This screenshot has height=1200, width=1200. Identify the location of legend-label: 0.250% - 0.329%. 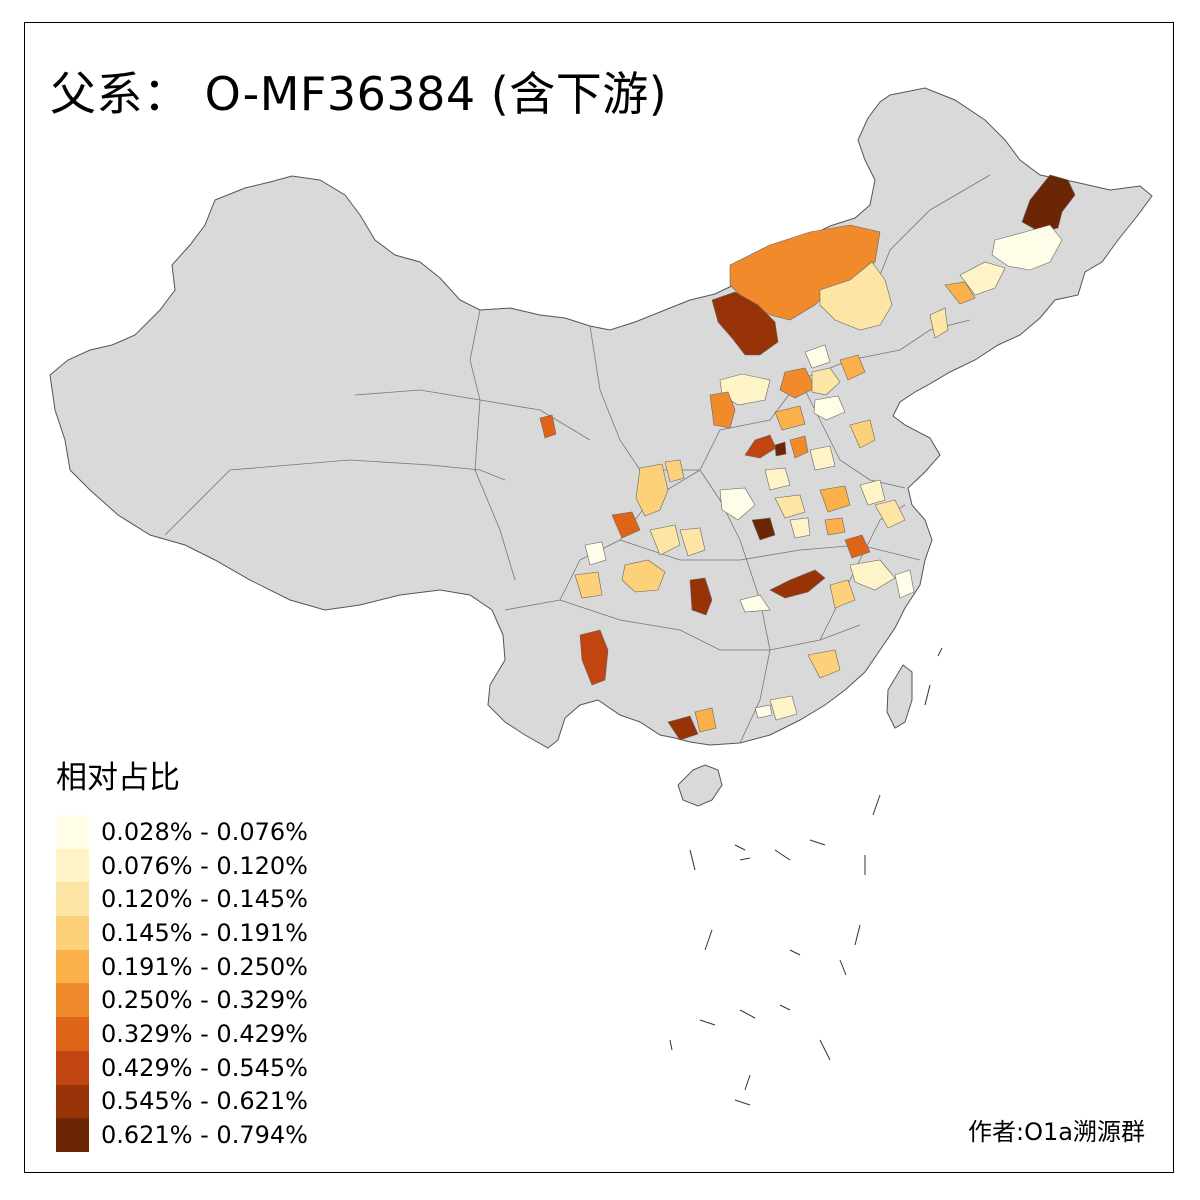
(204, 1000).